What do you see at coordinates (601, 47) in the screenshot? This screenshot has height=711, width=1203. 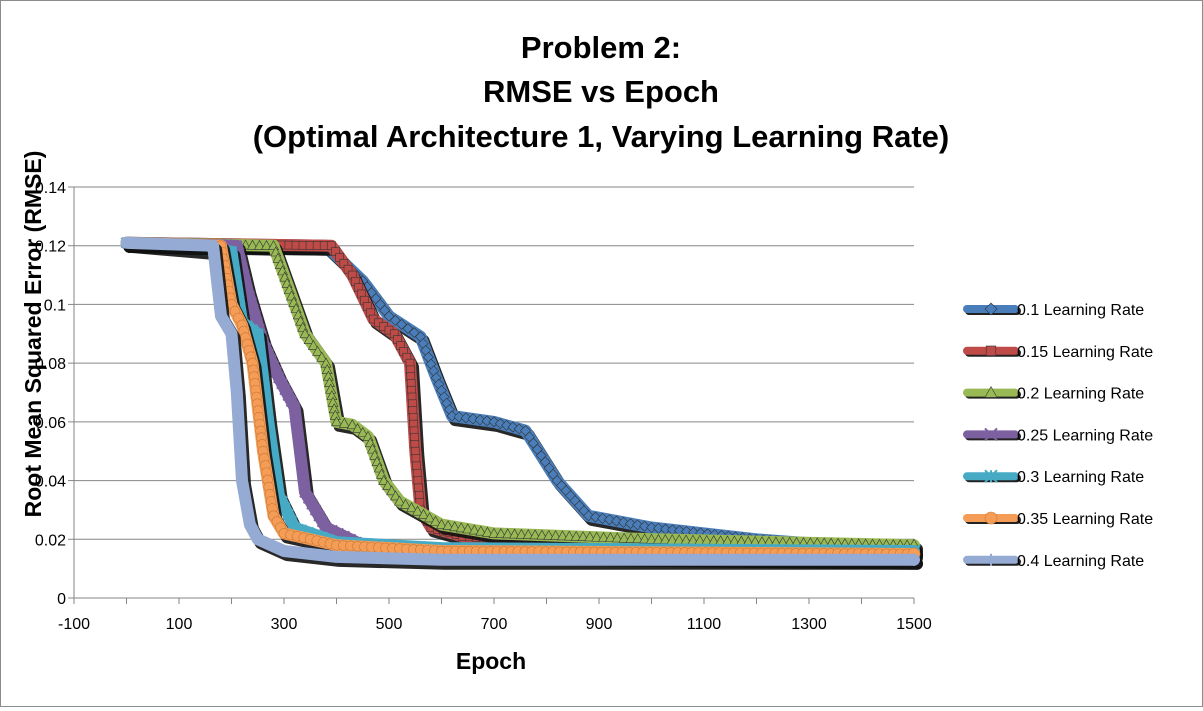 I see `chart-title-line-1: Problem 2:` at bounding box center [601, 47].